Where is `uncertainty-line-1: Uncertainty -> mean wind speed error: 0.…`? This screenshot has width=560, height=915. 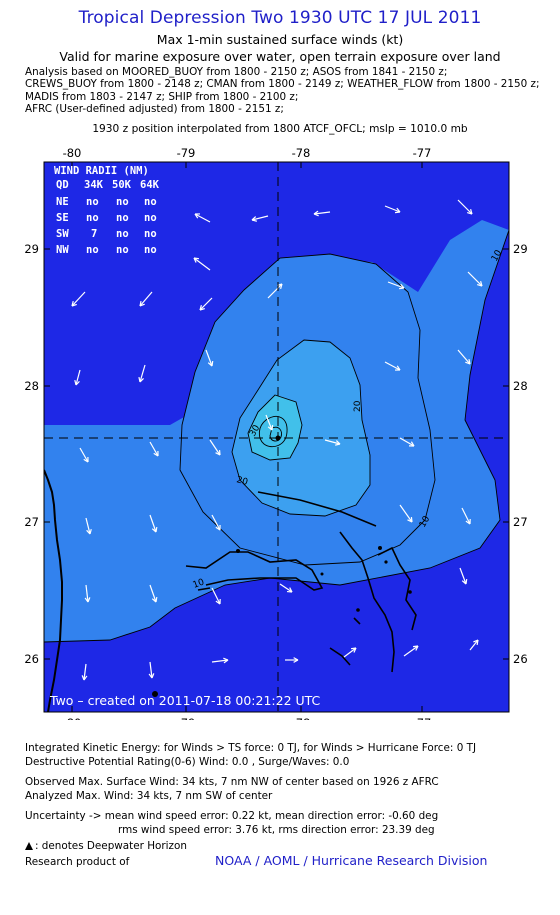
uncertainty-line-1: Uncertainty -> mean wind speed error: 0.… is located at coordinates (232, 816).